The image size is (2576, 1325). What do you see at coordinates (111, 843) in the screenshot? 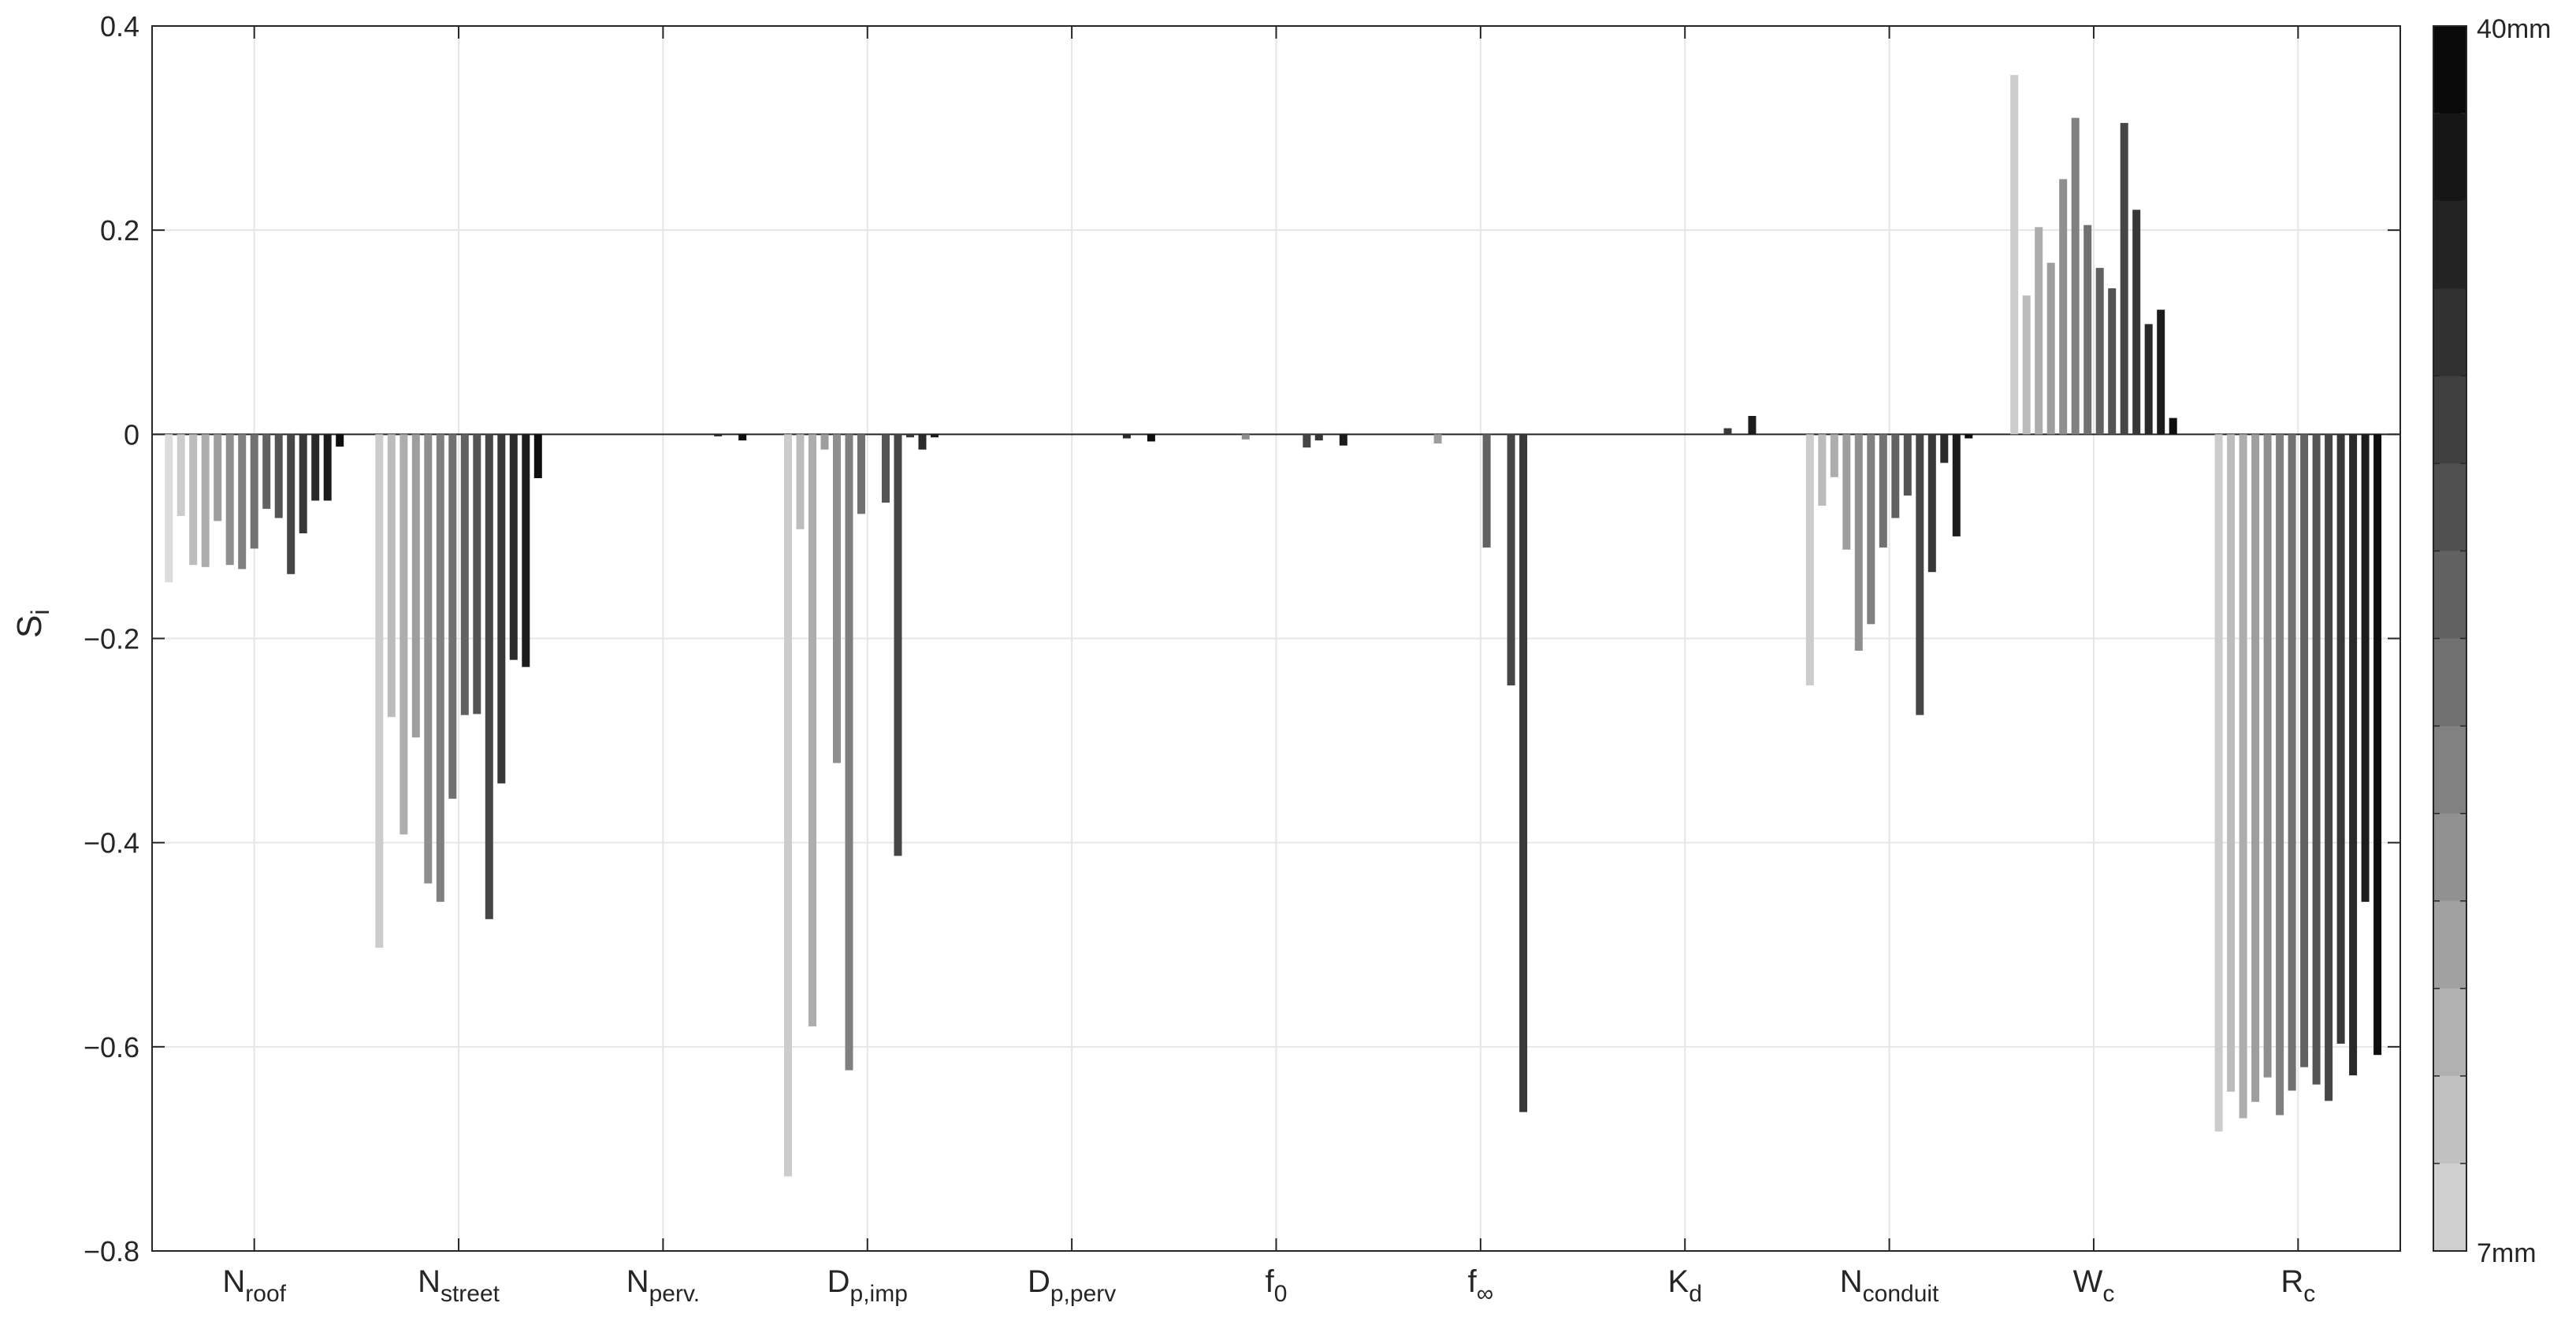
I see `y-tick-label: −0.4` at bounding box center [111, 843].